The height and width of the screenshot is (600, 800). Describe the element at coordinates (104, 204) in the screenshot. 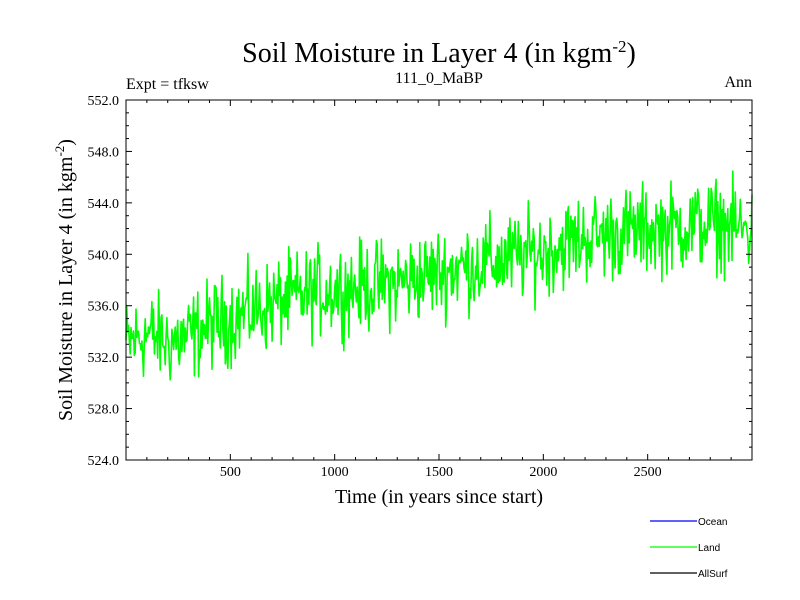

I see `y-tick-label: 544.0` at that location.